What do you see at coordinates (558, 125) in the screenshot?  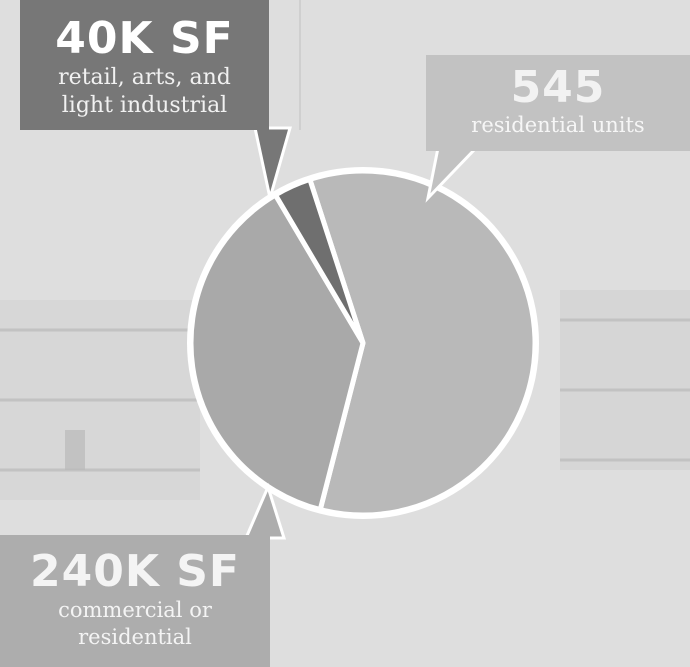 I see `residential-description-line-1: residential units` at bounding box center [558, 125].